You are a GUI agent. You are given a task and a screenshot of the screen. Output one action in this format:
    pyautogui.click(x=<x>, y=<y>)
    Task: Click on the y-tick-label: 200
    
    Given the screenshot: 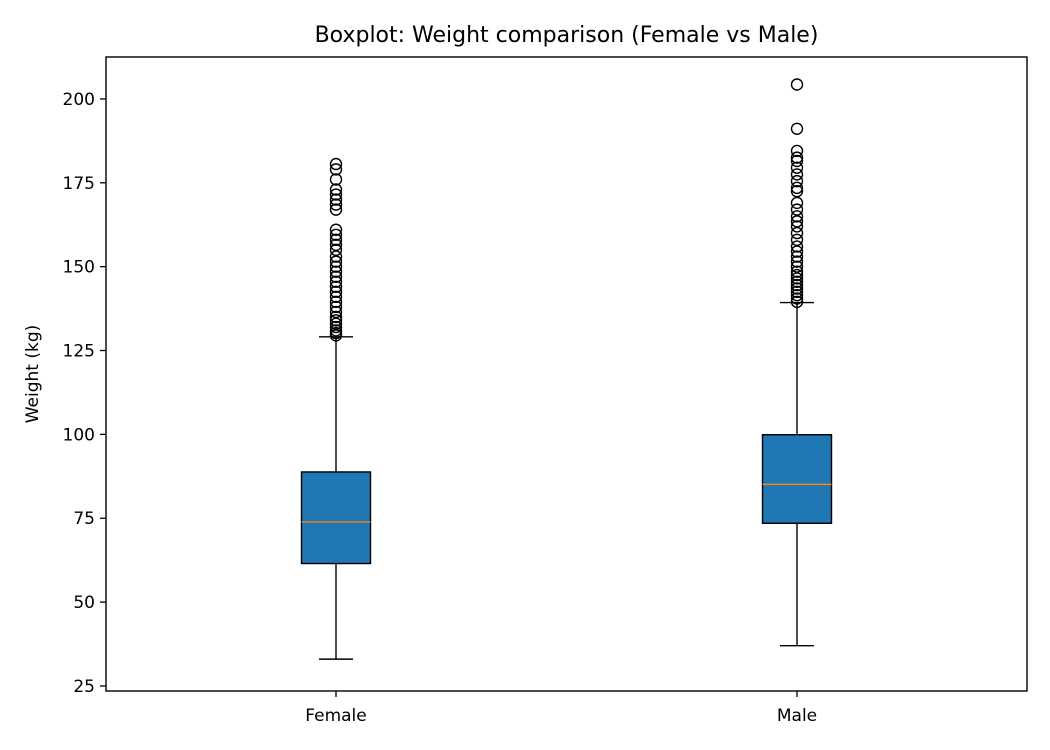 What is the action you would take?
    pyautogui.click(x=79, y=100)
    